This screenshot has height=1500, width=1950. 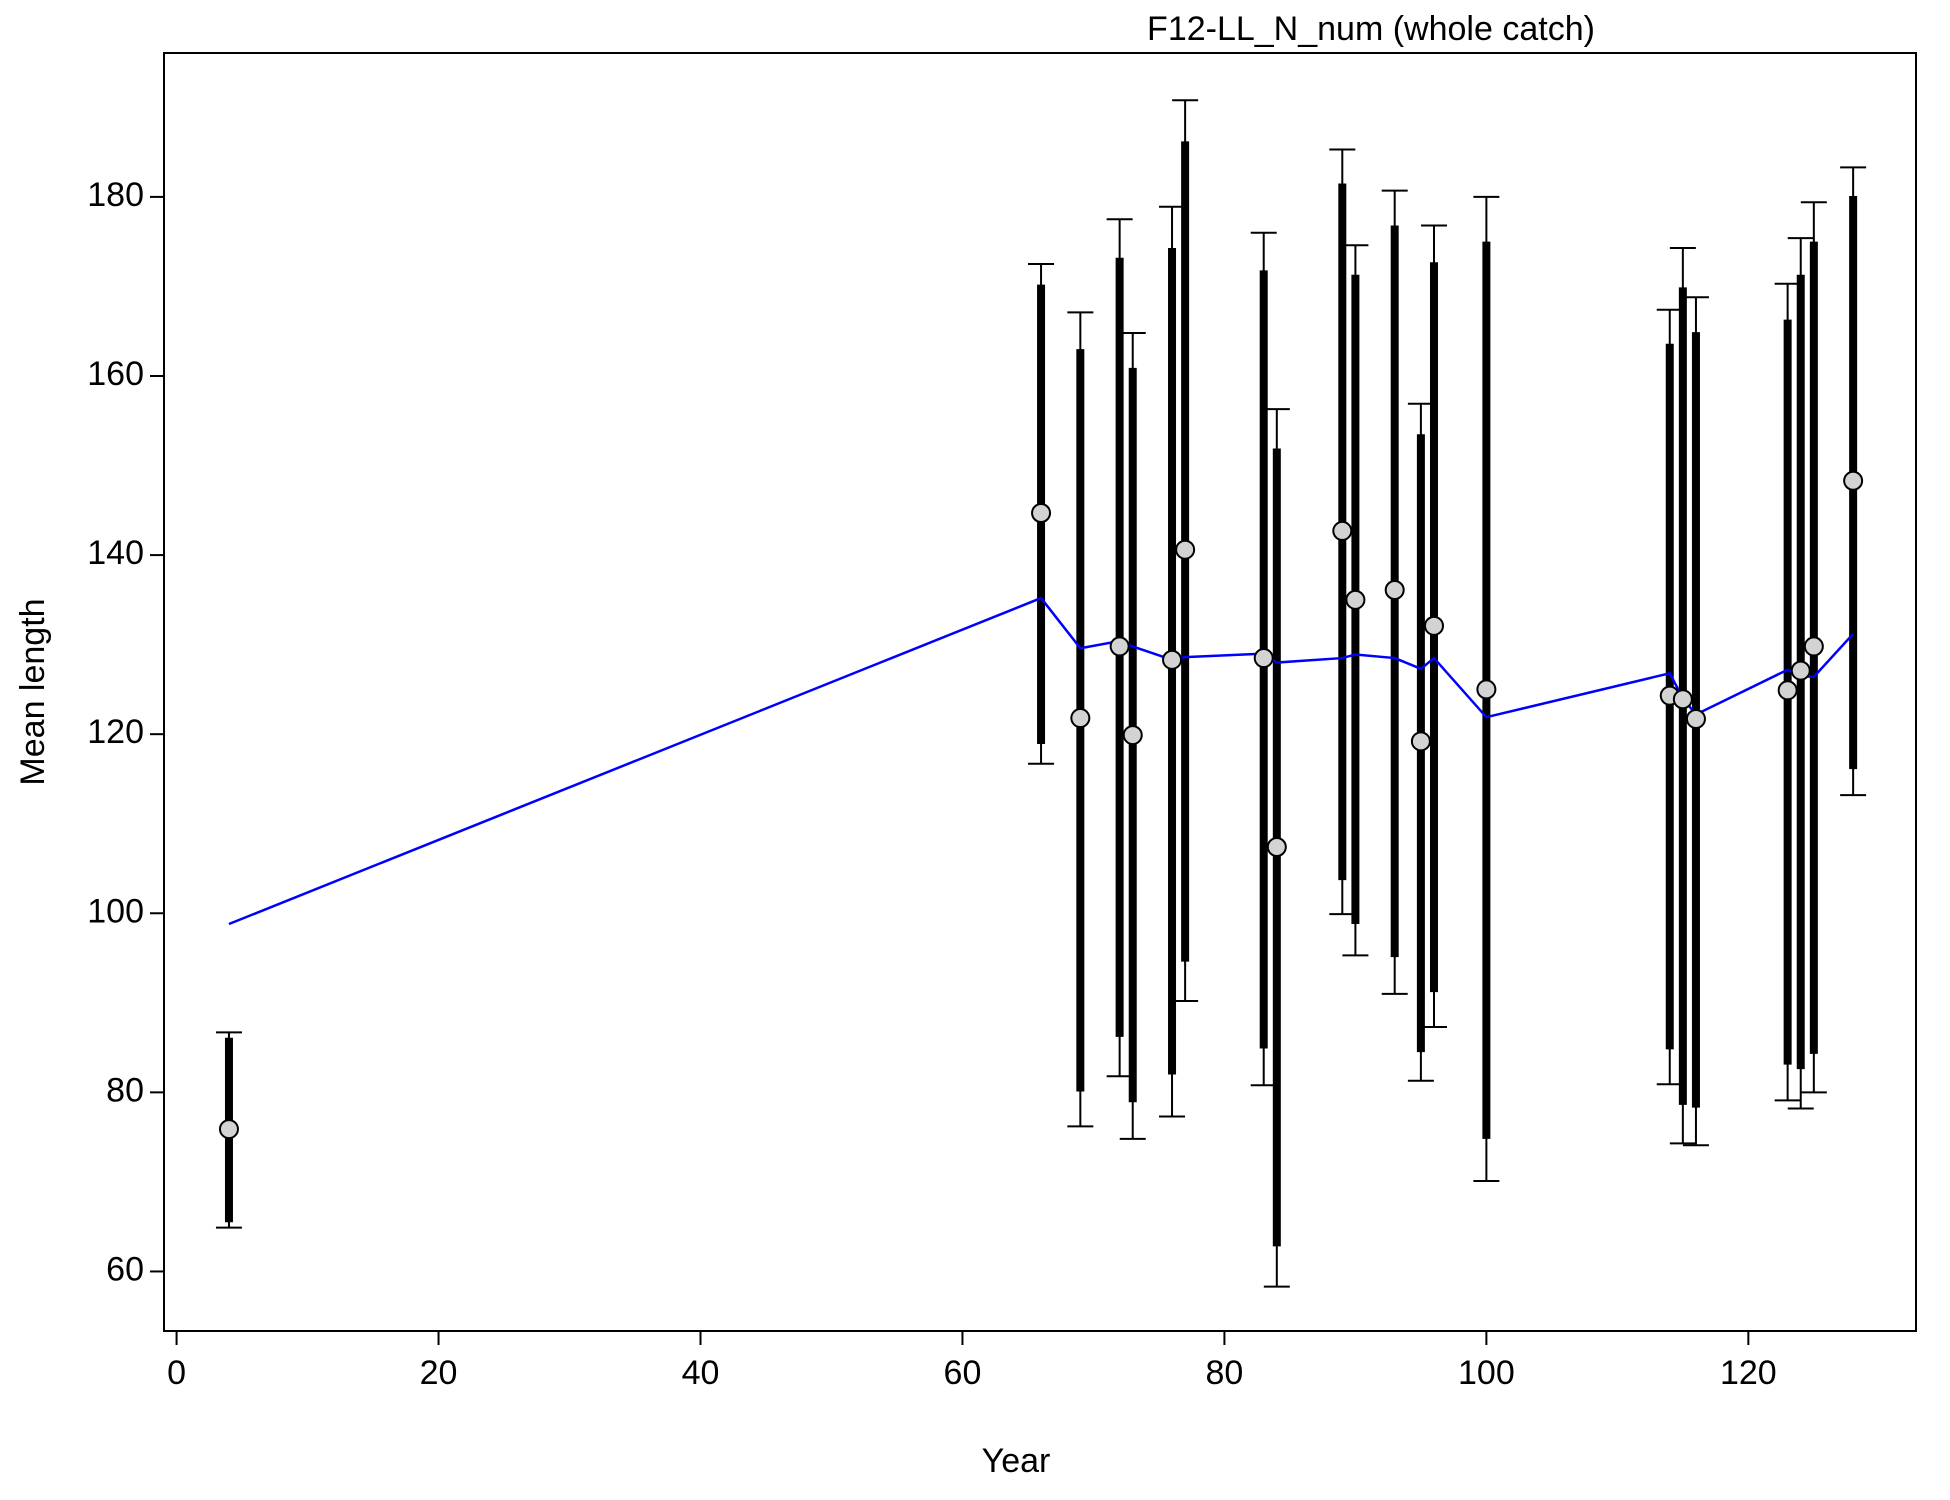 What do you see at coordinates (115, 553) in the screenshot?
I see `y-tick-label: 140` at bounding box center [115, 553].